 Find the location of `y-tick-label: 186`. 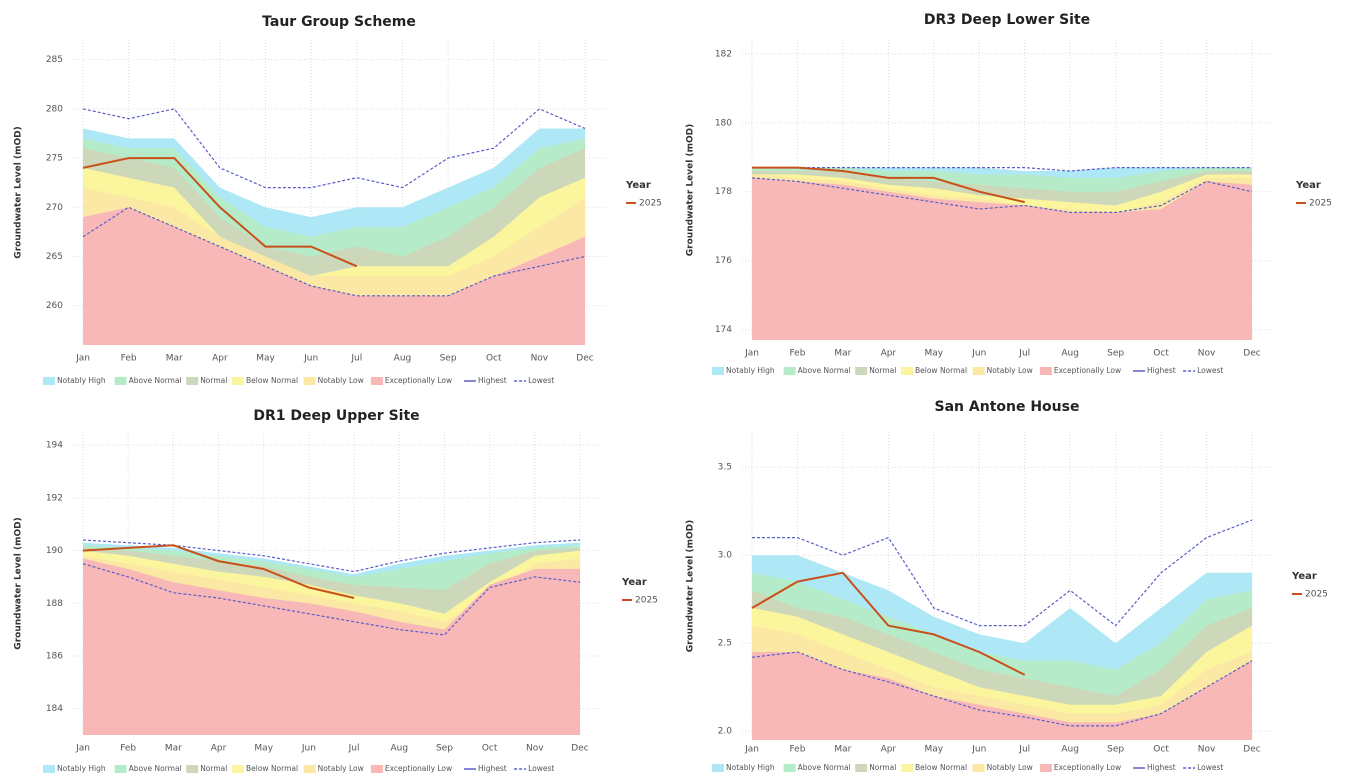

y-tick-label: 186 is located at coordinates (54, 656).